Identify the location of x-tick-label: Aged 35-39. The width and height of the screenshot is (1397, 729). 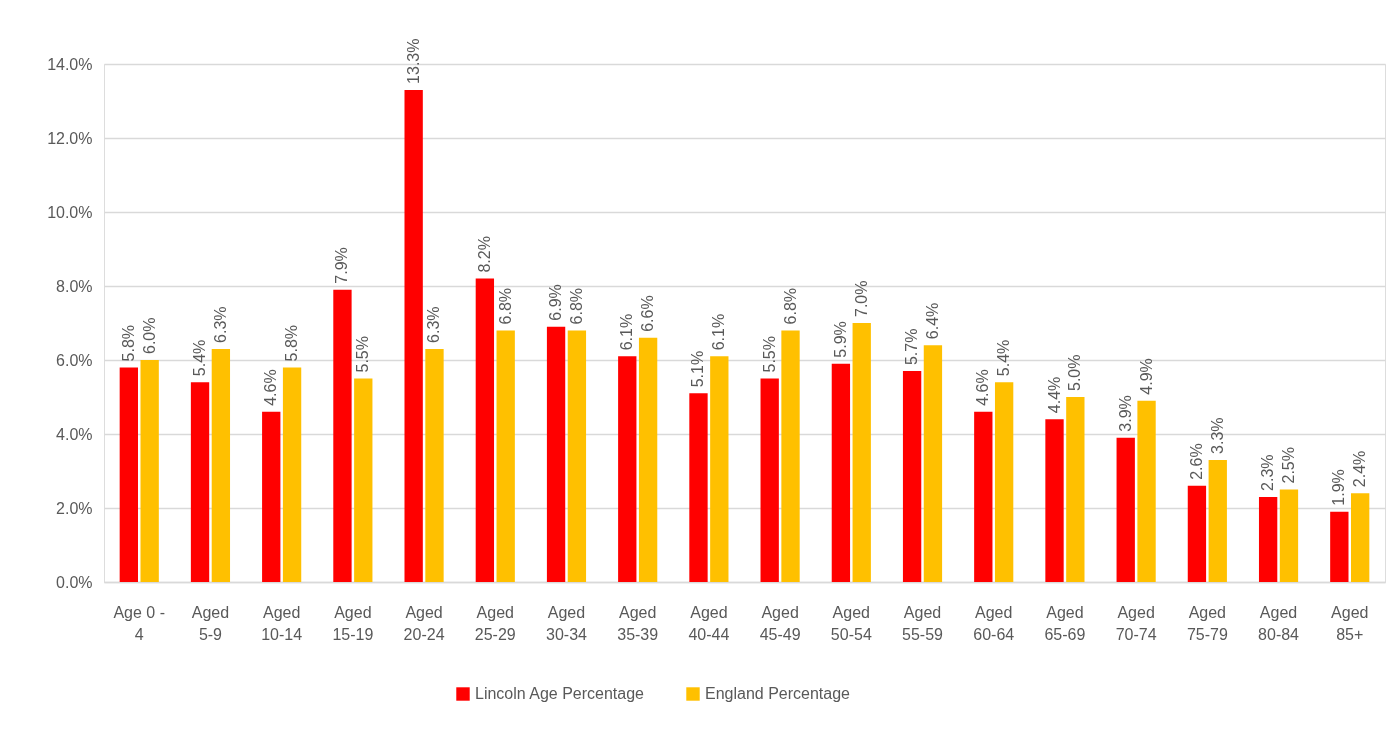
(638, 623).